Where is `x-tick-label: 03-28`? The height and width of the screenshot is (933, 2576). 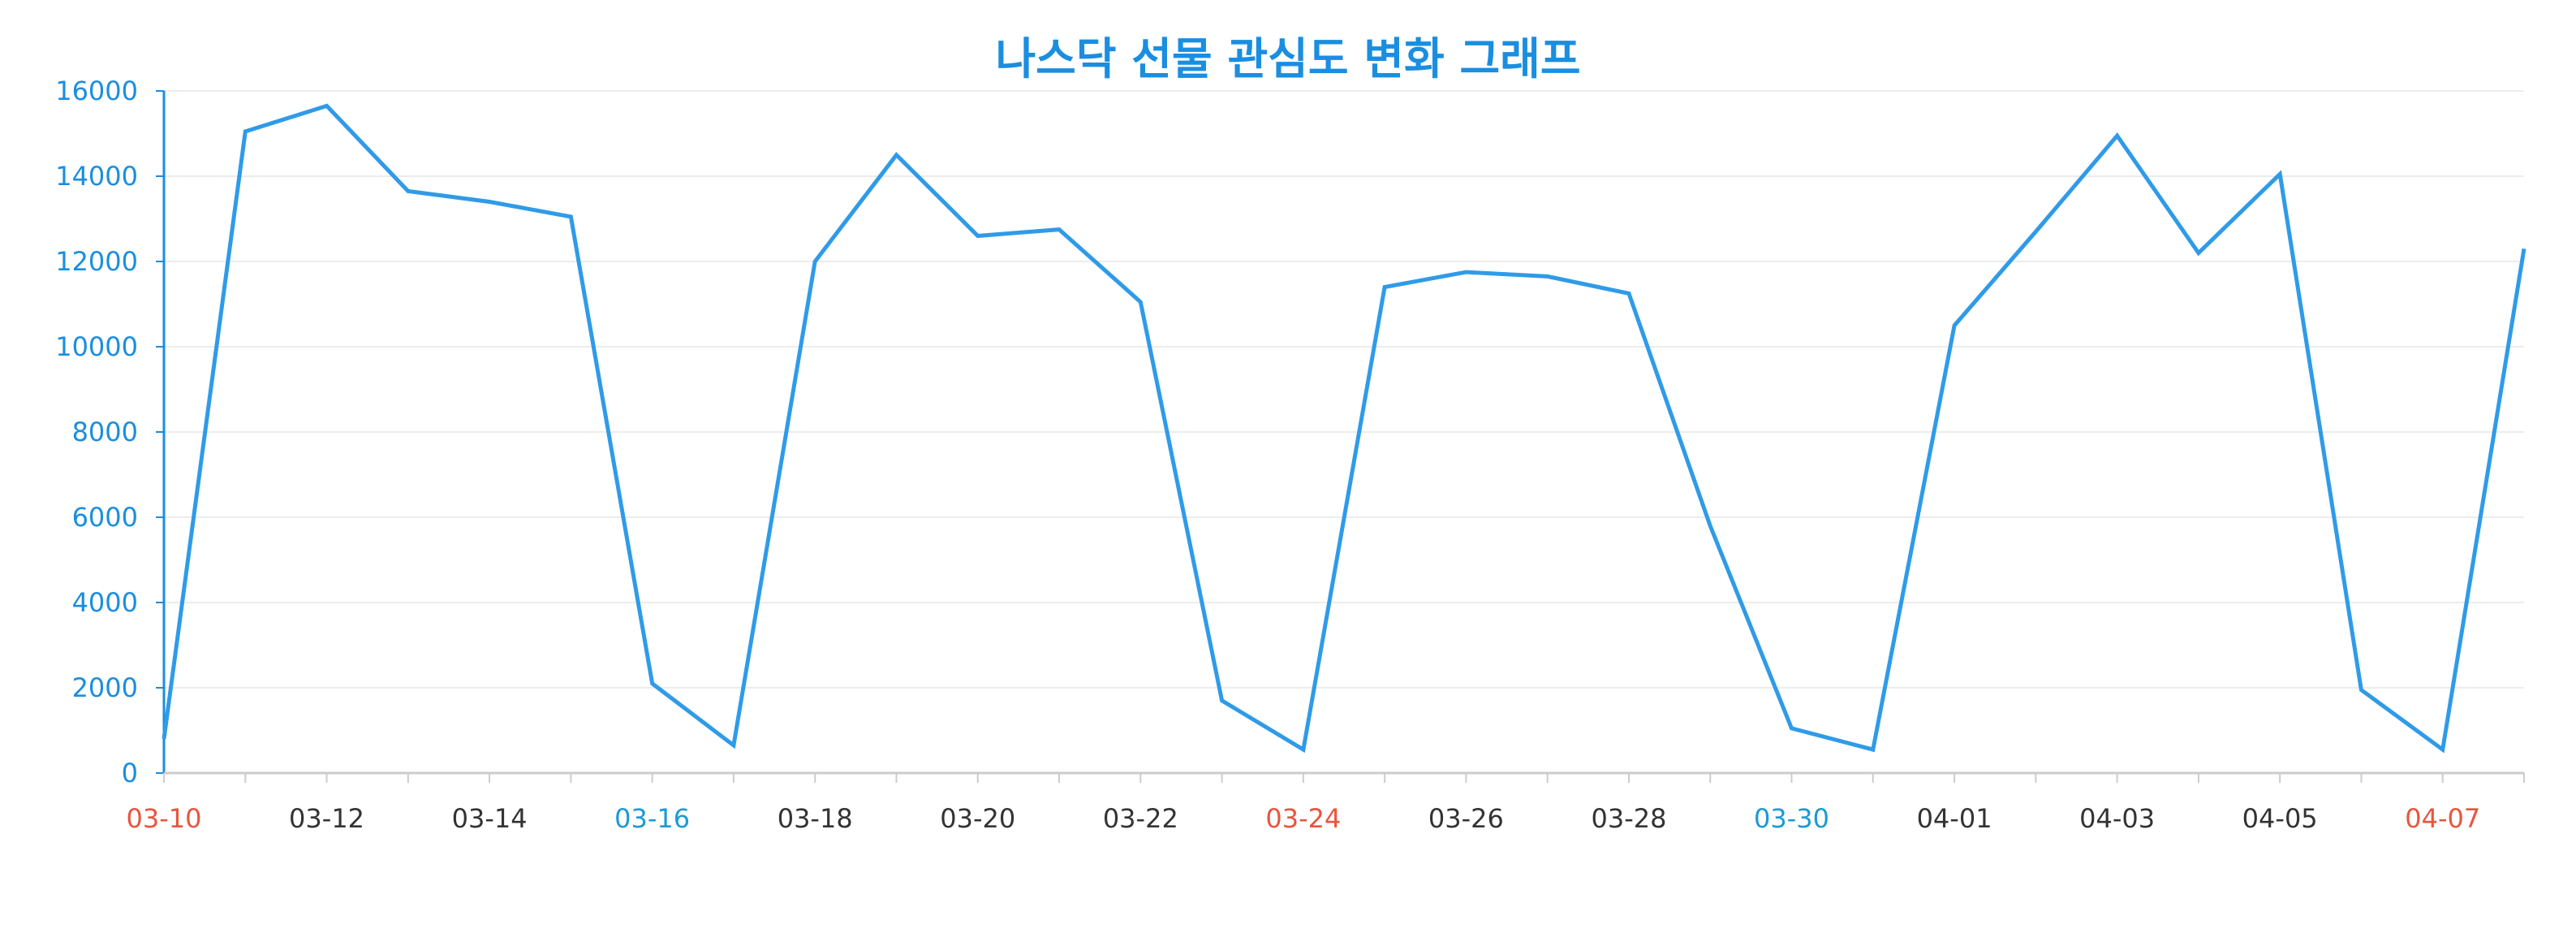
x-tick-label: 03-28 is located at coordinates (1629, 818).